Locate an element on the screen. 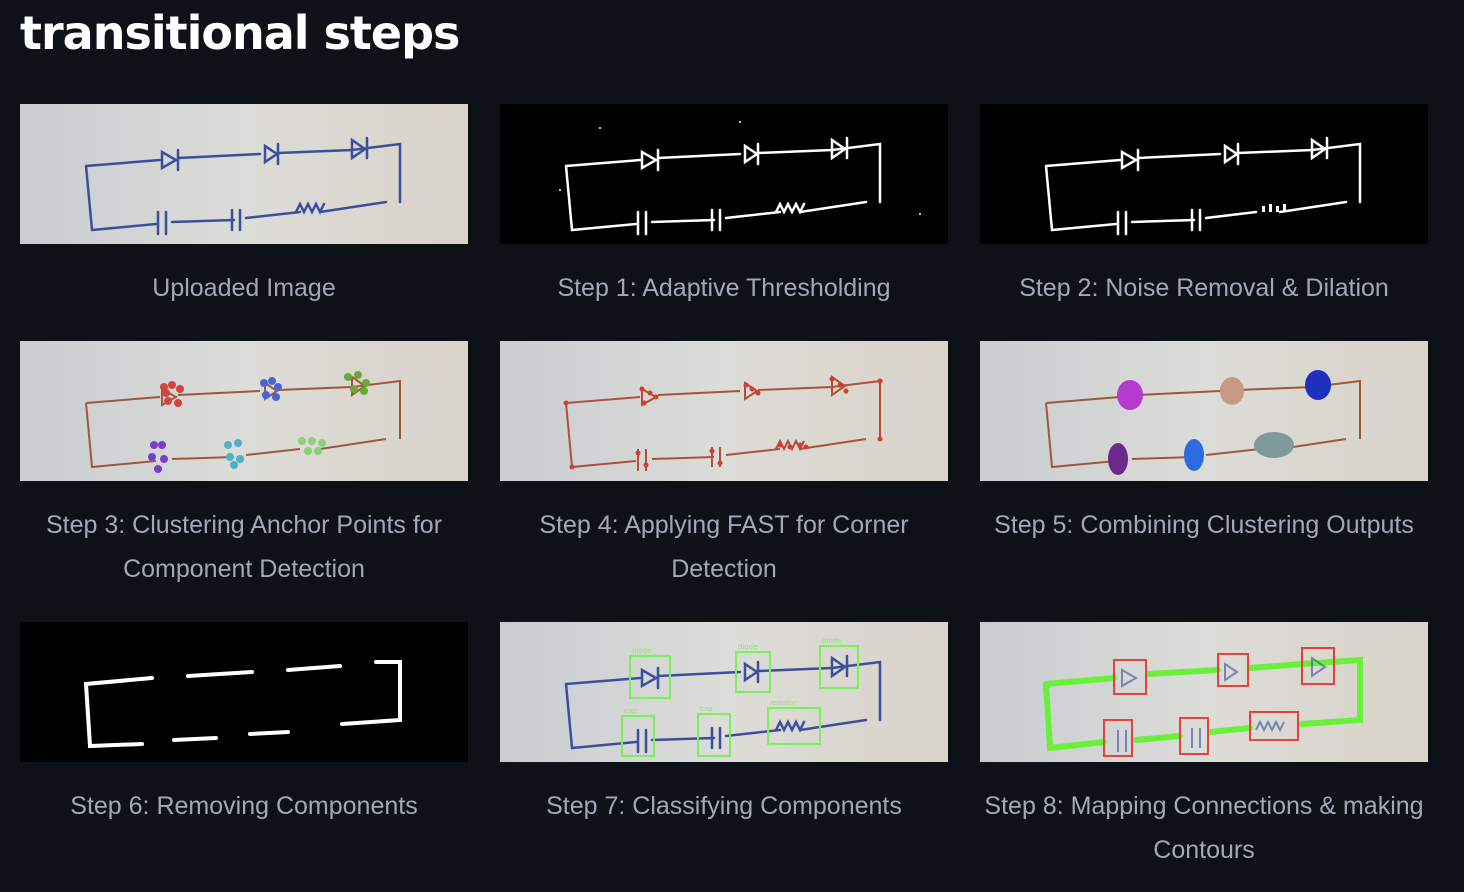 This screenshot has width=1464, height=892. classified-components-image: diode diode diode cap cap resistor is located at coordinates (724, 692).